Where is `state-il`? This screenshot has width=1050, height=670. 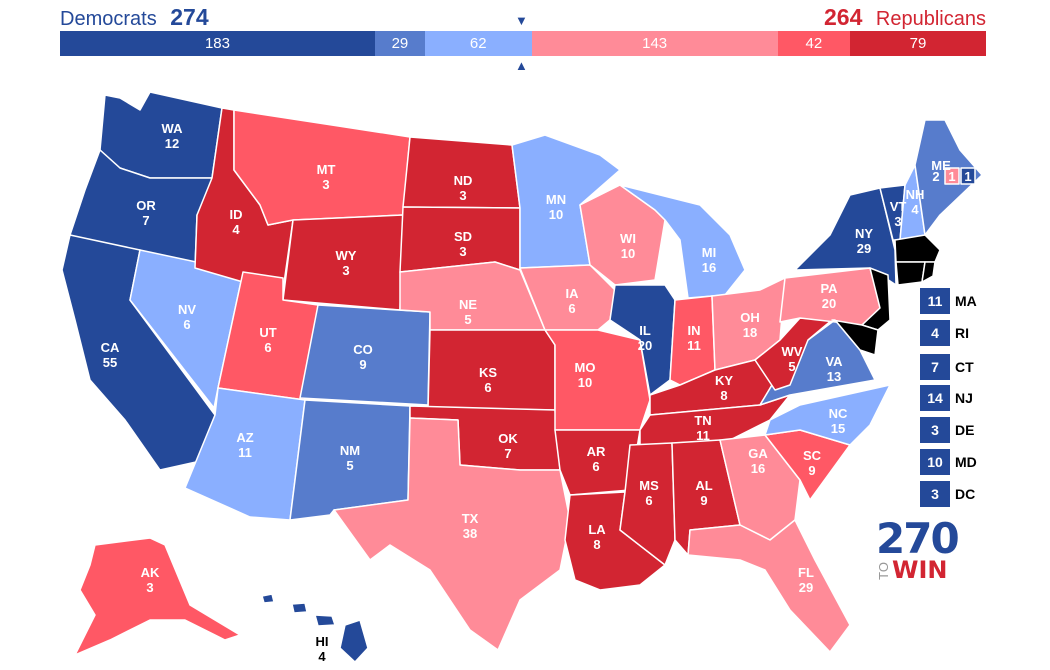 state-il is located at coordinates (642, 340).